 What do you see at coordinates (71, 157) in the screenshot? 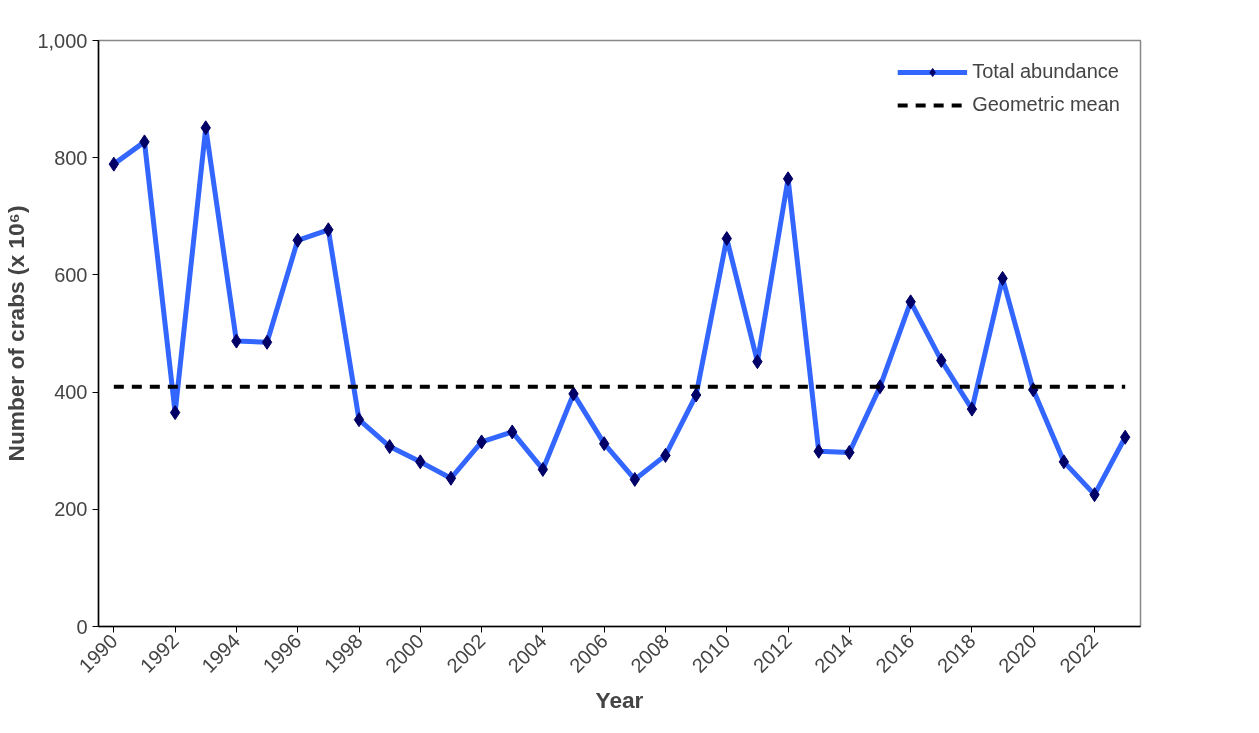
I see `y-tick-label: 800` at bounding box center [71, 157].